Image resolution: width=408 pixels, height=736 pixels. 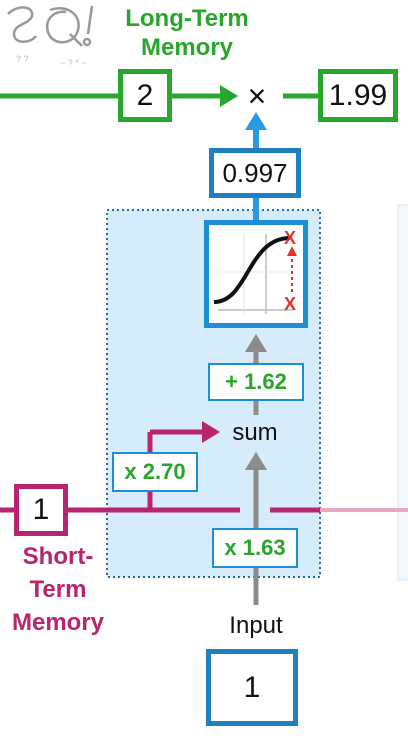 I want to click on bias-box: + 1.62, so click(x=256, y=382).